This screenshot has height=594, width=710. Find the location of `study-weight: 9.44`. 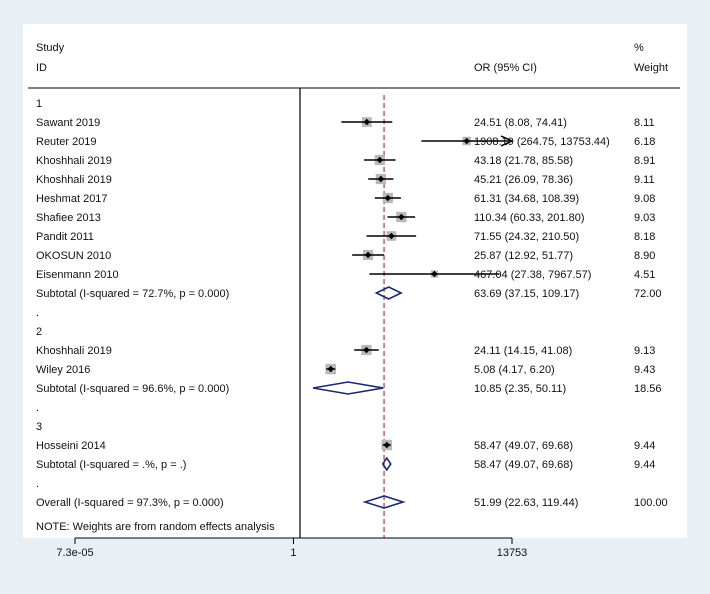

study-weight: 9.44 is located at coordinates (644, 446).